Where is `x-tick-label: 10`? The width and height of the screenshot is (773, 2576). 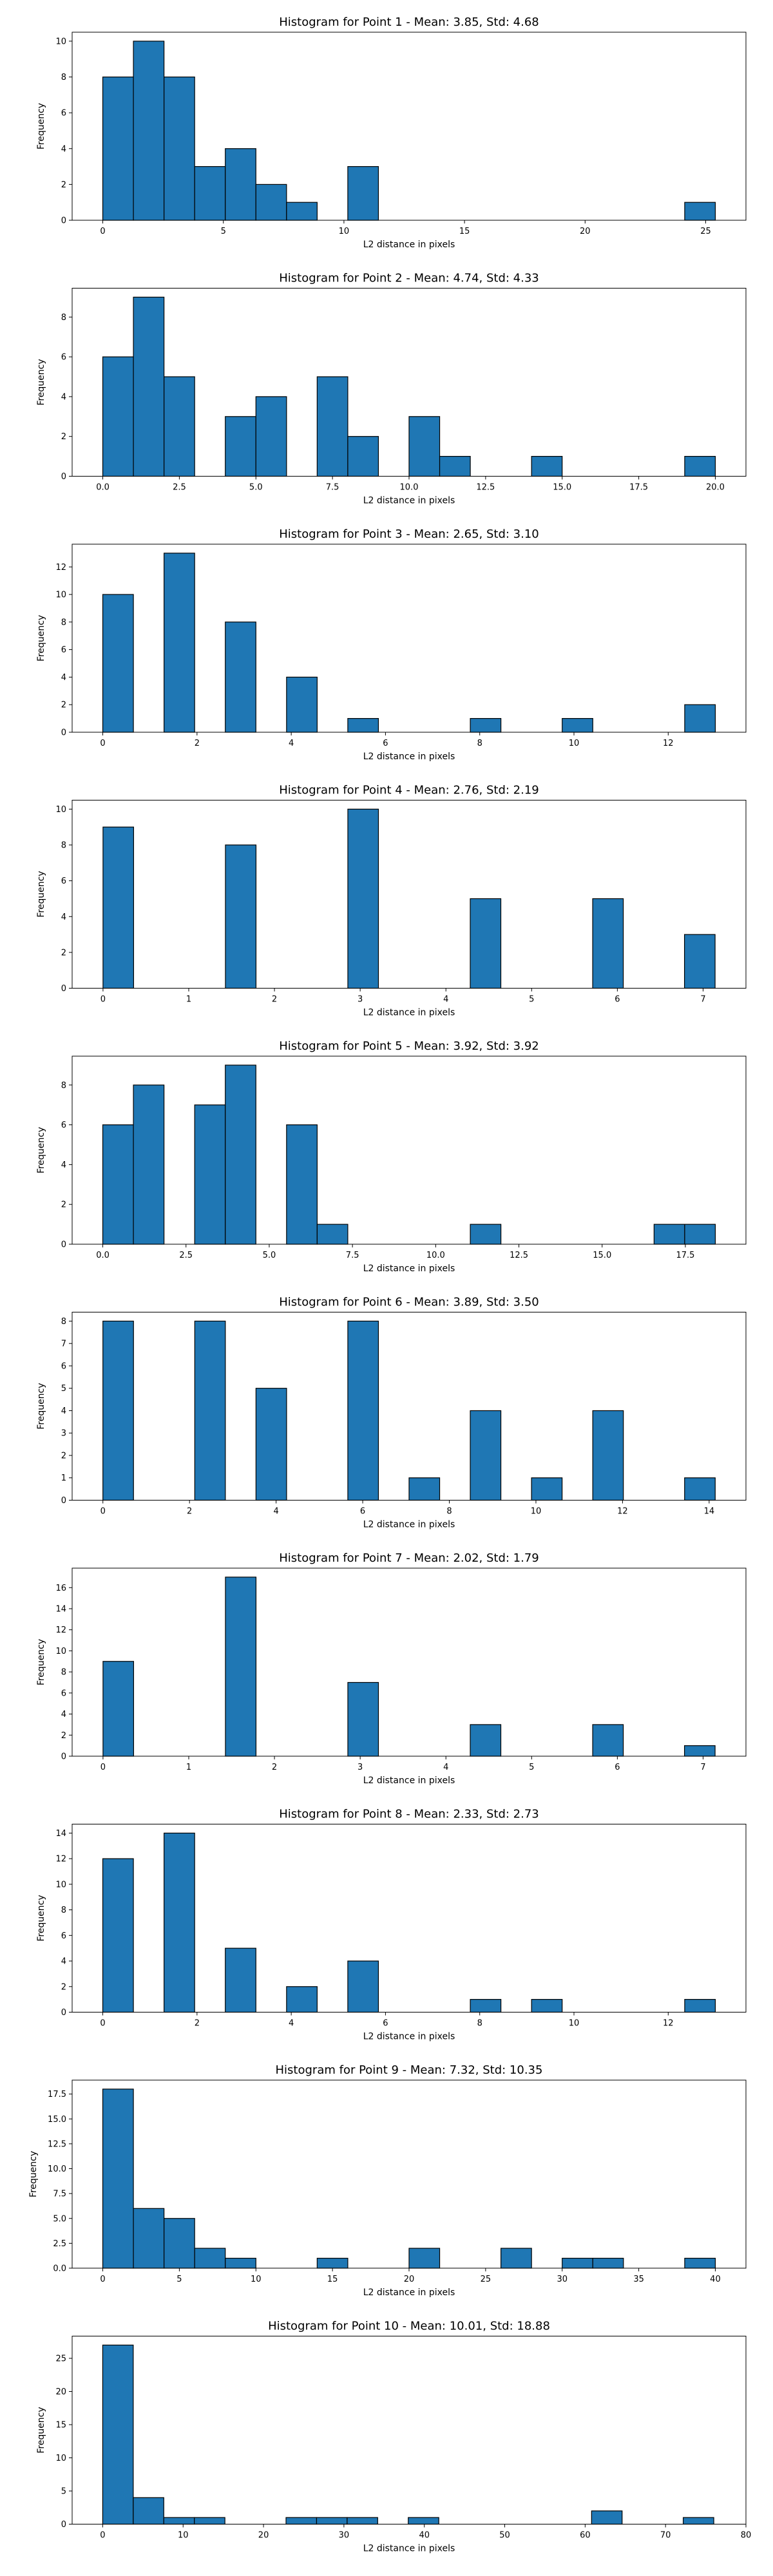
x-tick-label: 10 is located at coordinates (574, 2024).